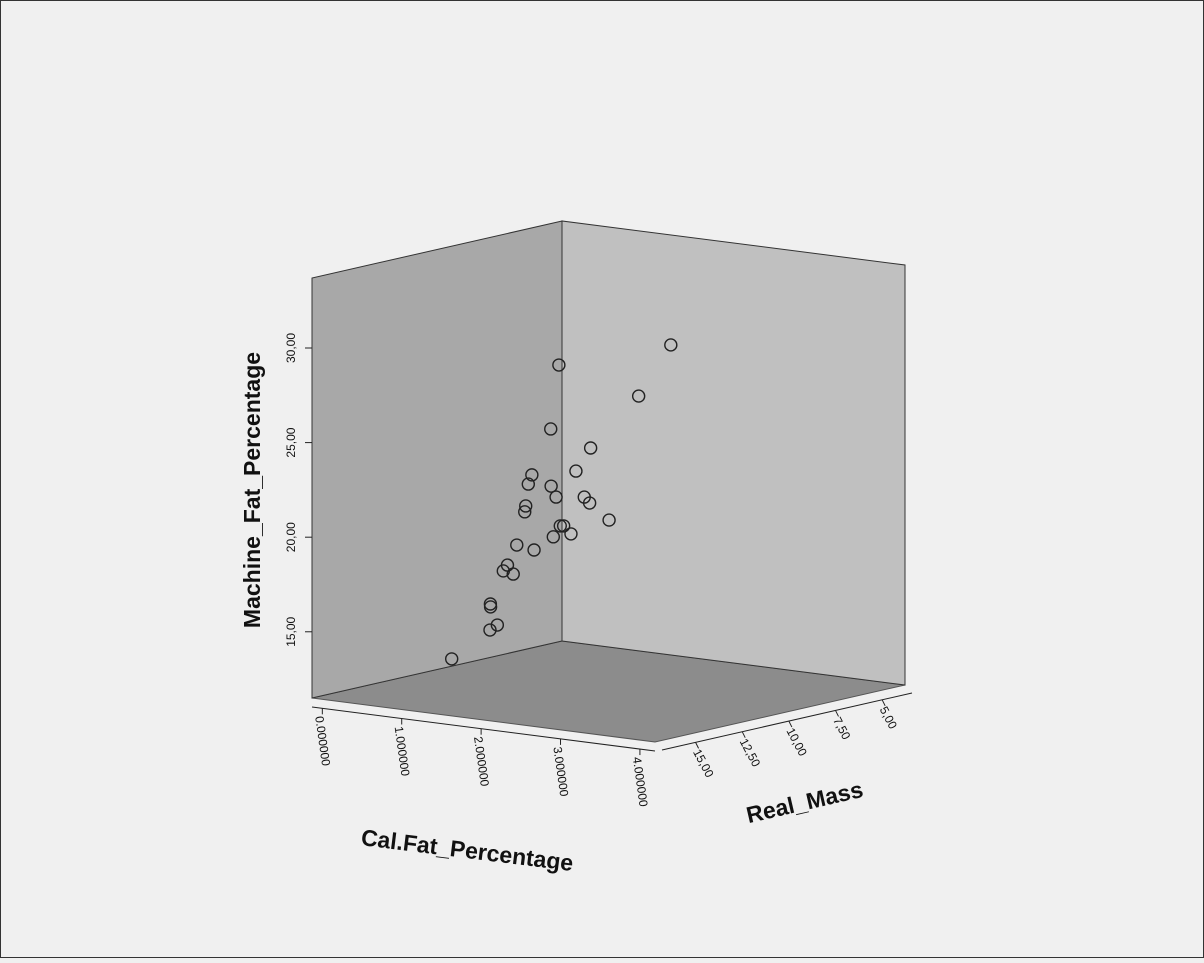  Describe the element at coordinates (640, 782) in the screenshot. I see `x-tick-label: 4.000000` at that location.